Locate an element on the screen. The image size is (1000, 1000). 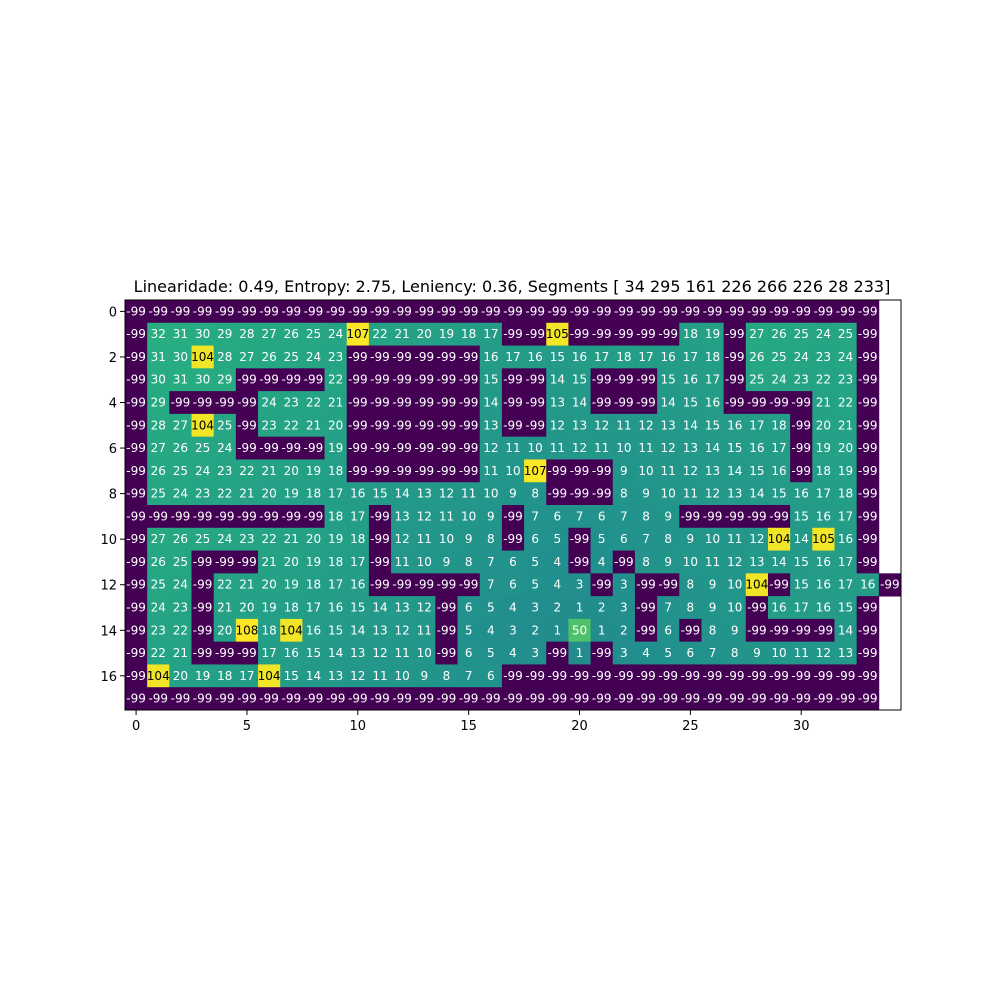
heatmap-cell-value: 7 is located at coordinates (624, 516).